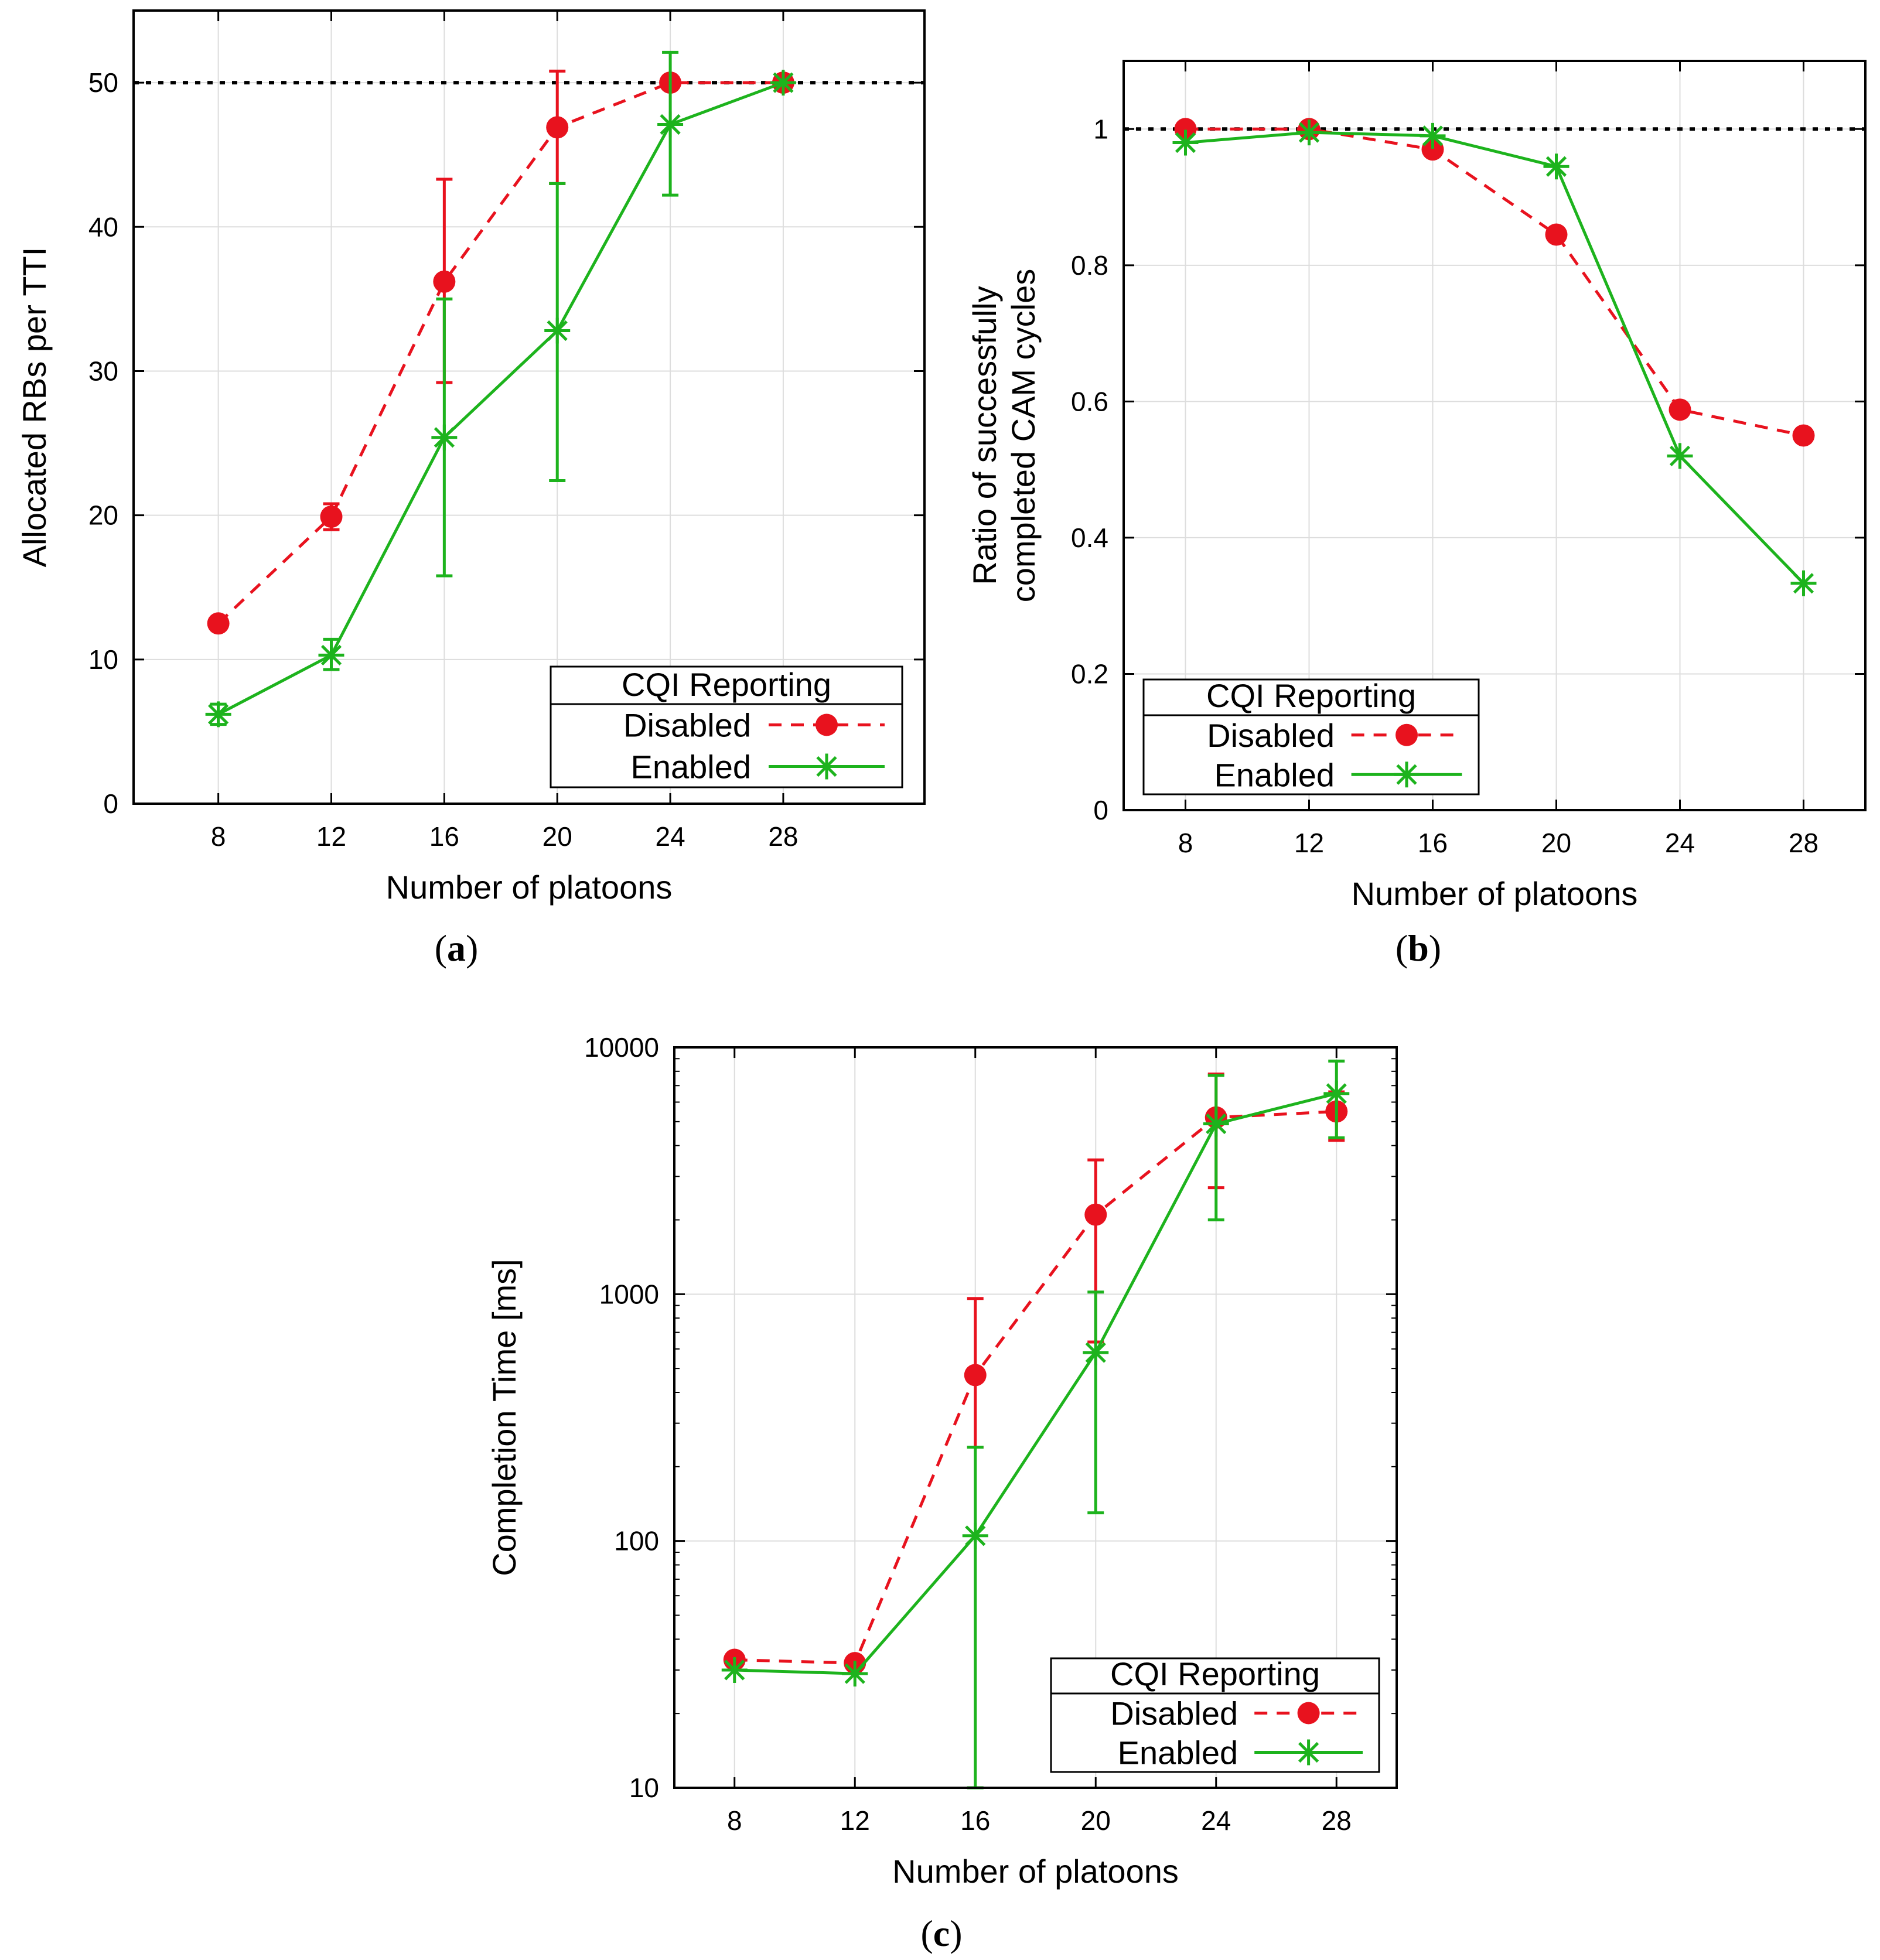 The height and width of the screenshot is (1960, 1880). I want to click on y-tick-label: 0.4, so click(1090, 538).